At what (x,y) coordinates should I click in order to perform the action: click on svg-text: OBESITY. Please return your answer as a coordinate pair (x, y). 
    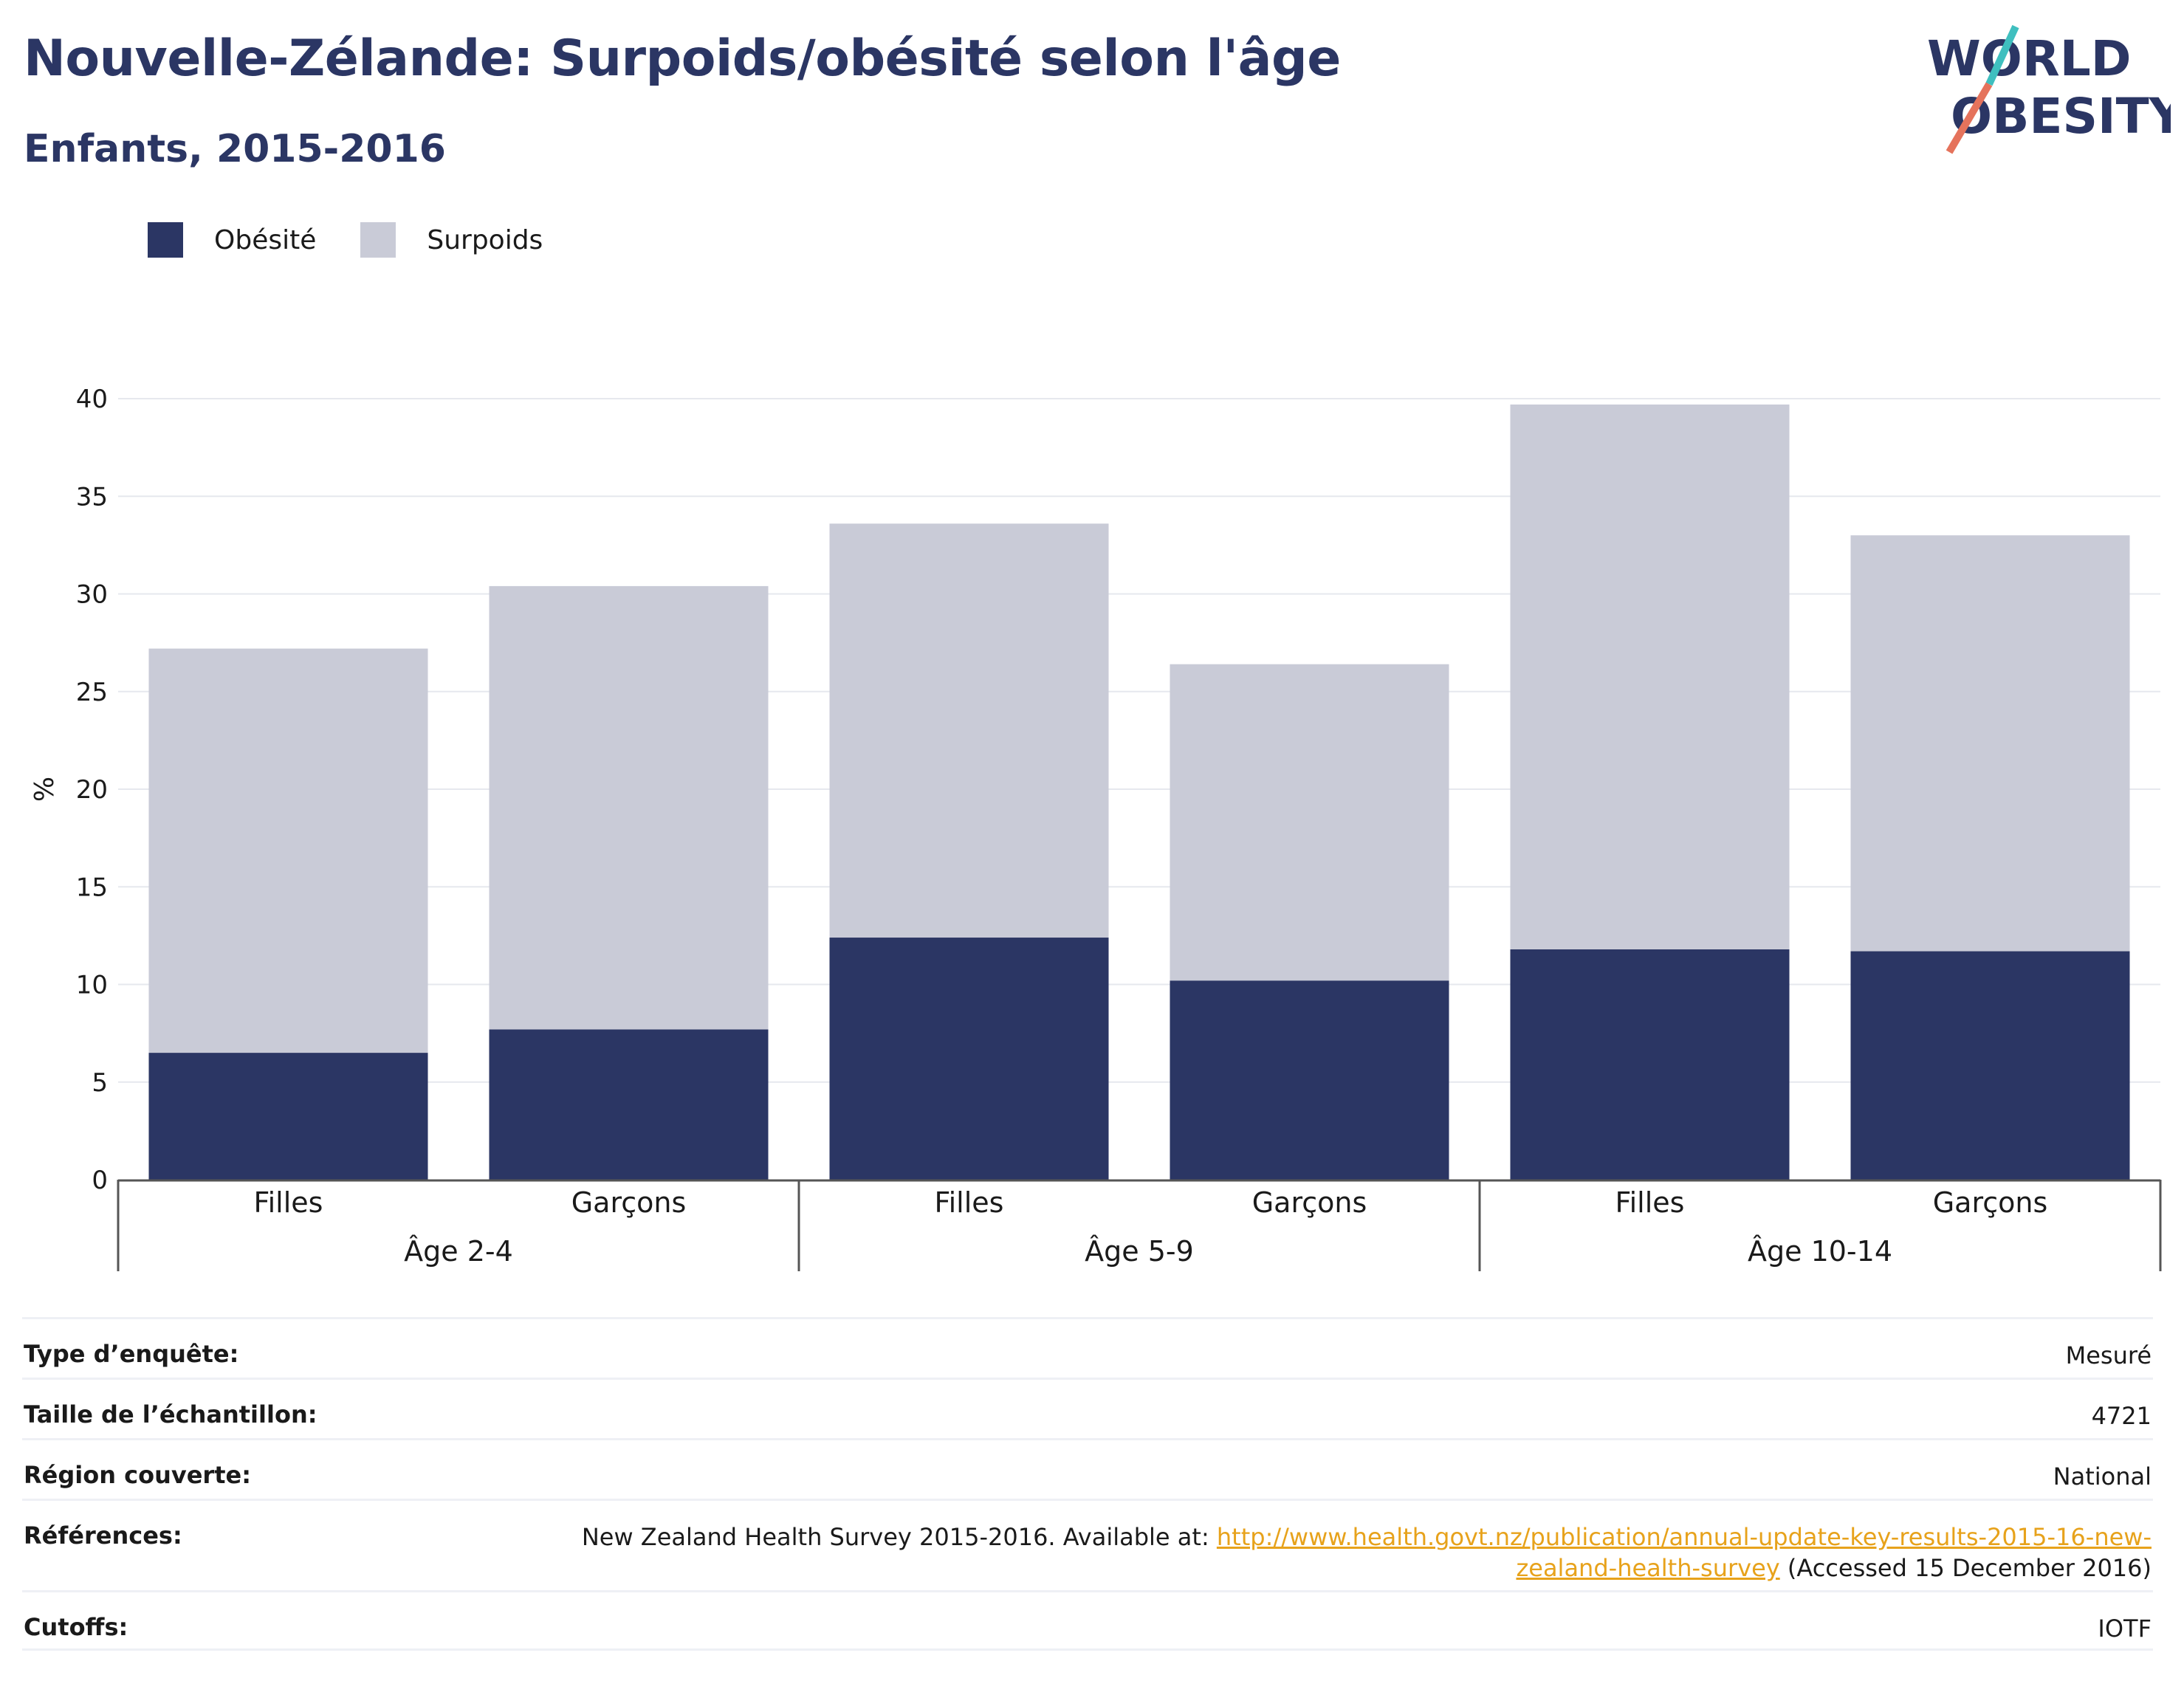
    Looking at the image, I should click on (2061, 116).